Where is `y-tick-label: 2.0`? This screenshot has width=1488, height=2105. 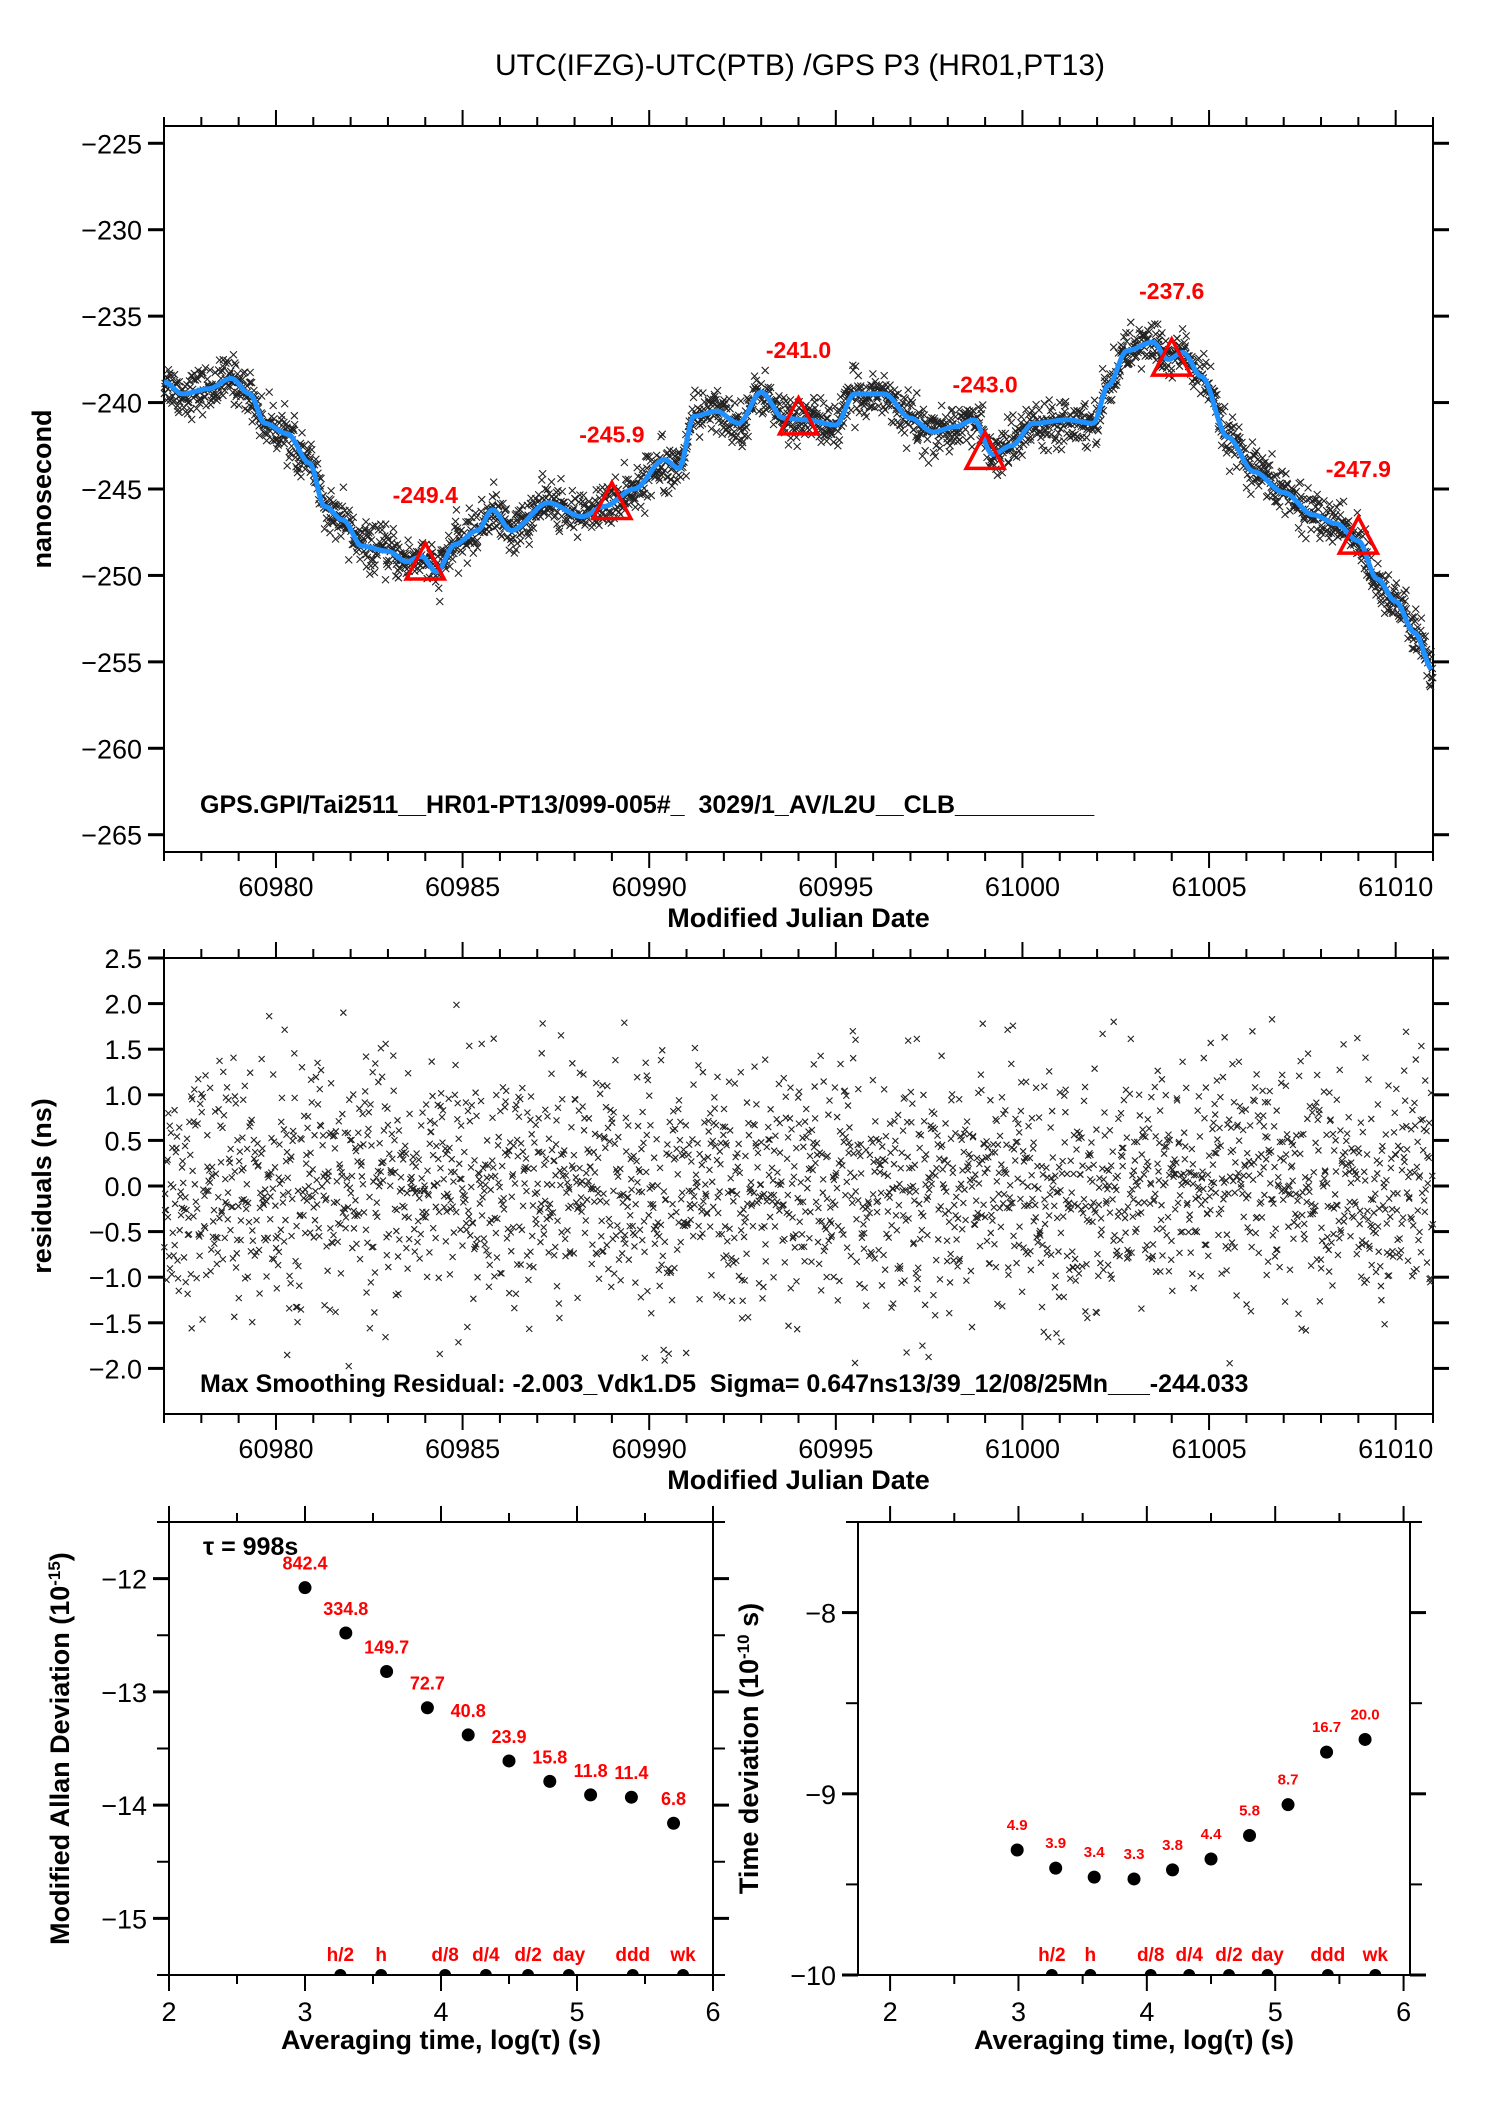
y-tick-label: 2.0 is located at coordinates (123, 1005).